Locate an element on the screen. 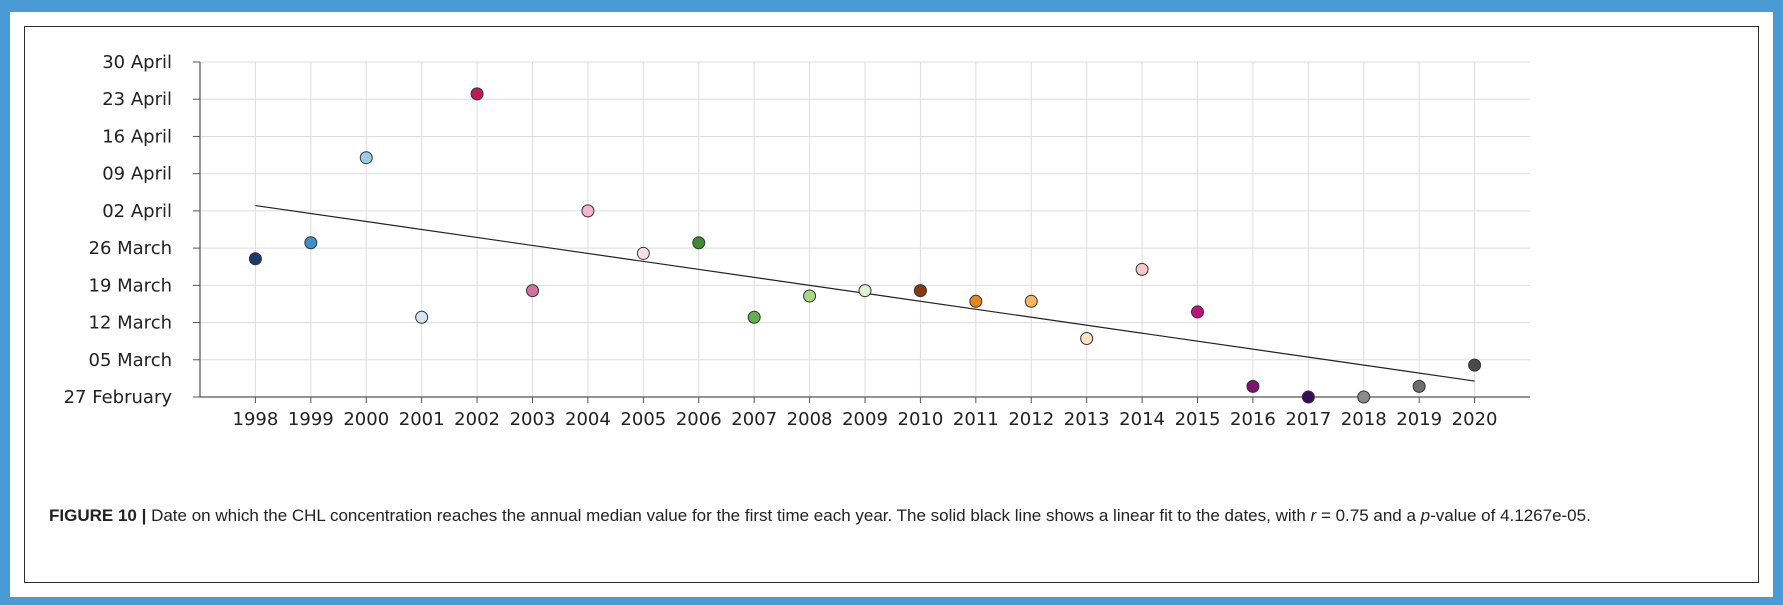  x-tick-label: 2018 is located at coordinates (1364, 419).